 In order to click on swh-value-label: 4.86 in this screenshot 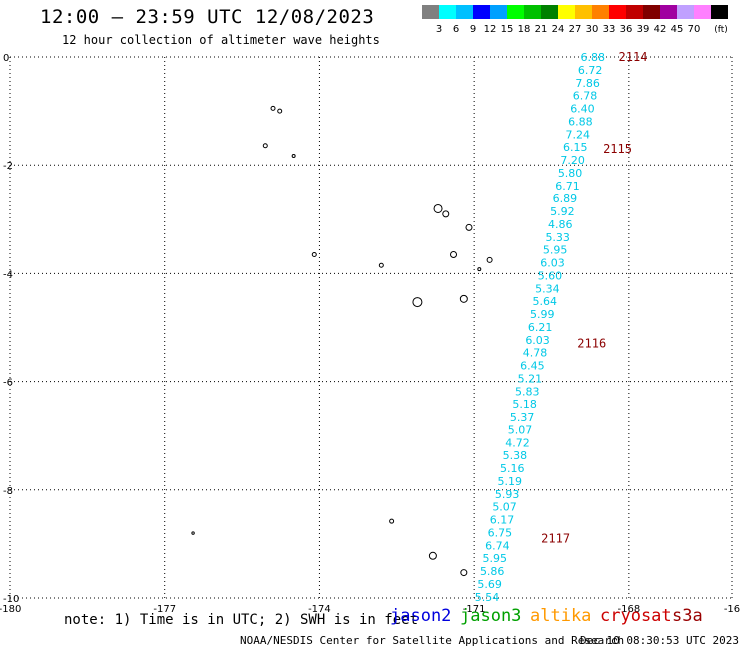, I will do `click(560, 224)`.